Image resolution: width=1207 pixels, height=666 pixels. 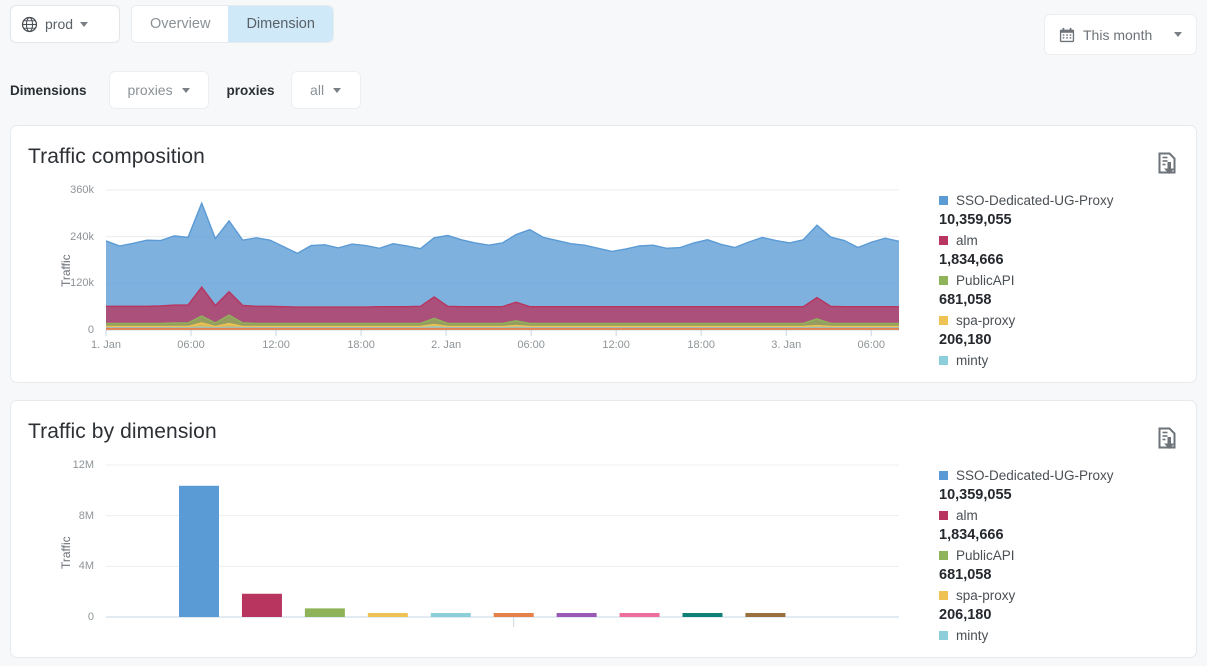 I want to click on view-tabs: Overview Dimension, so click(x=232, y=24).